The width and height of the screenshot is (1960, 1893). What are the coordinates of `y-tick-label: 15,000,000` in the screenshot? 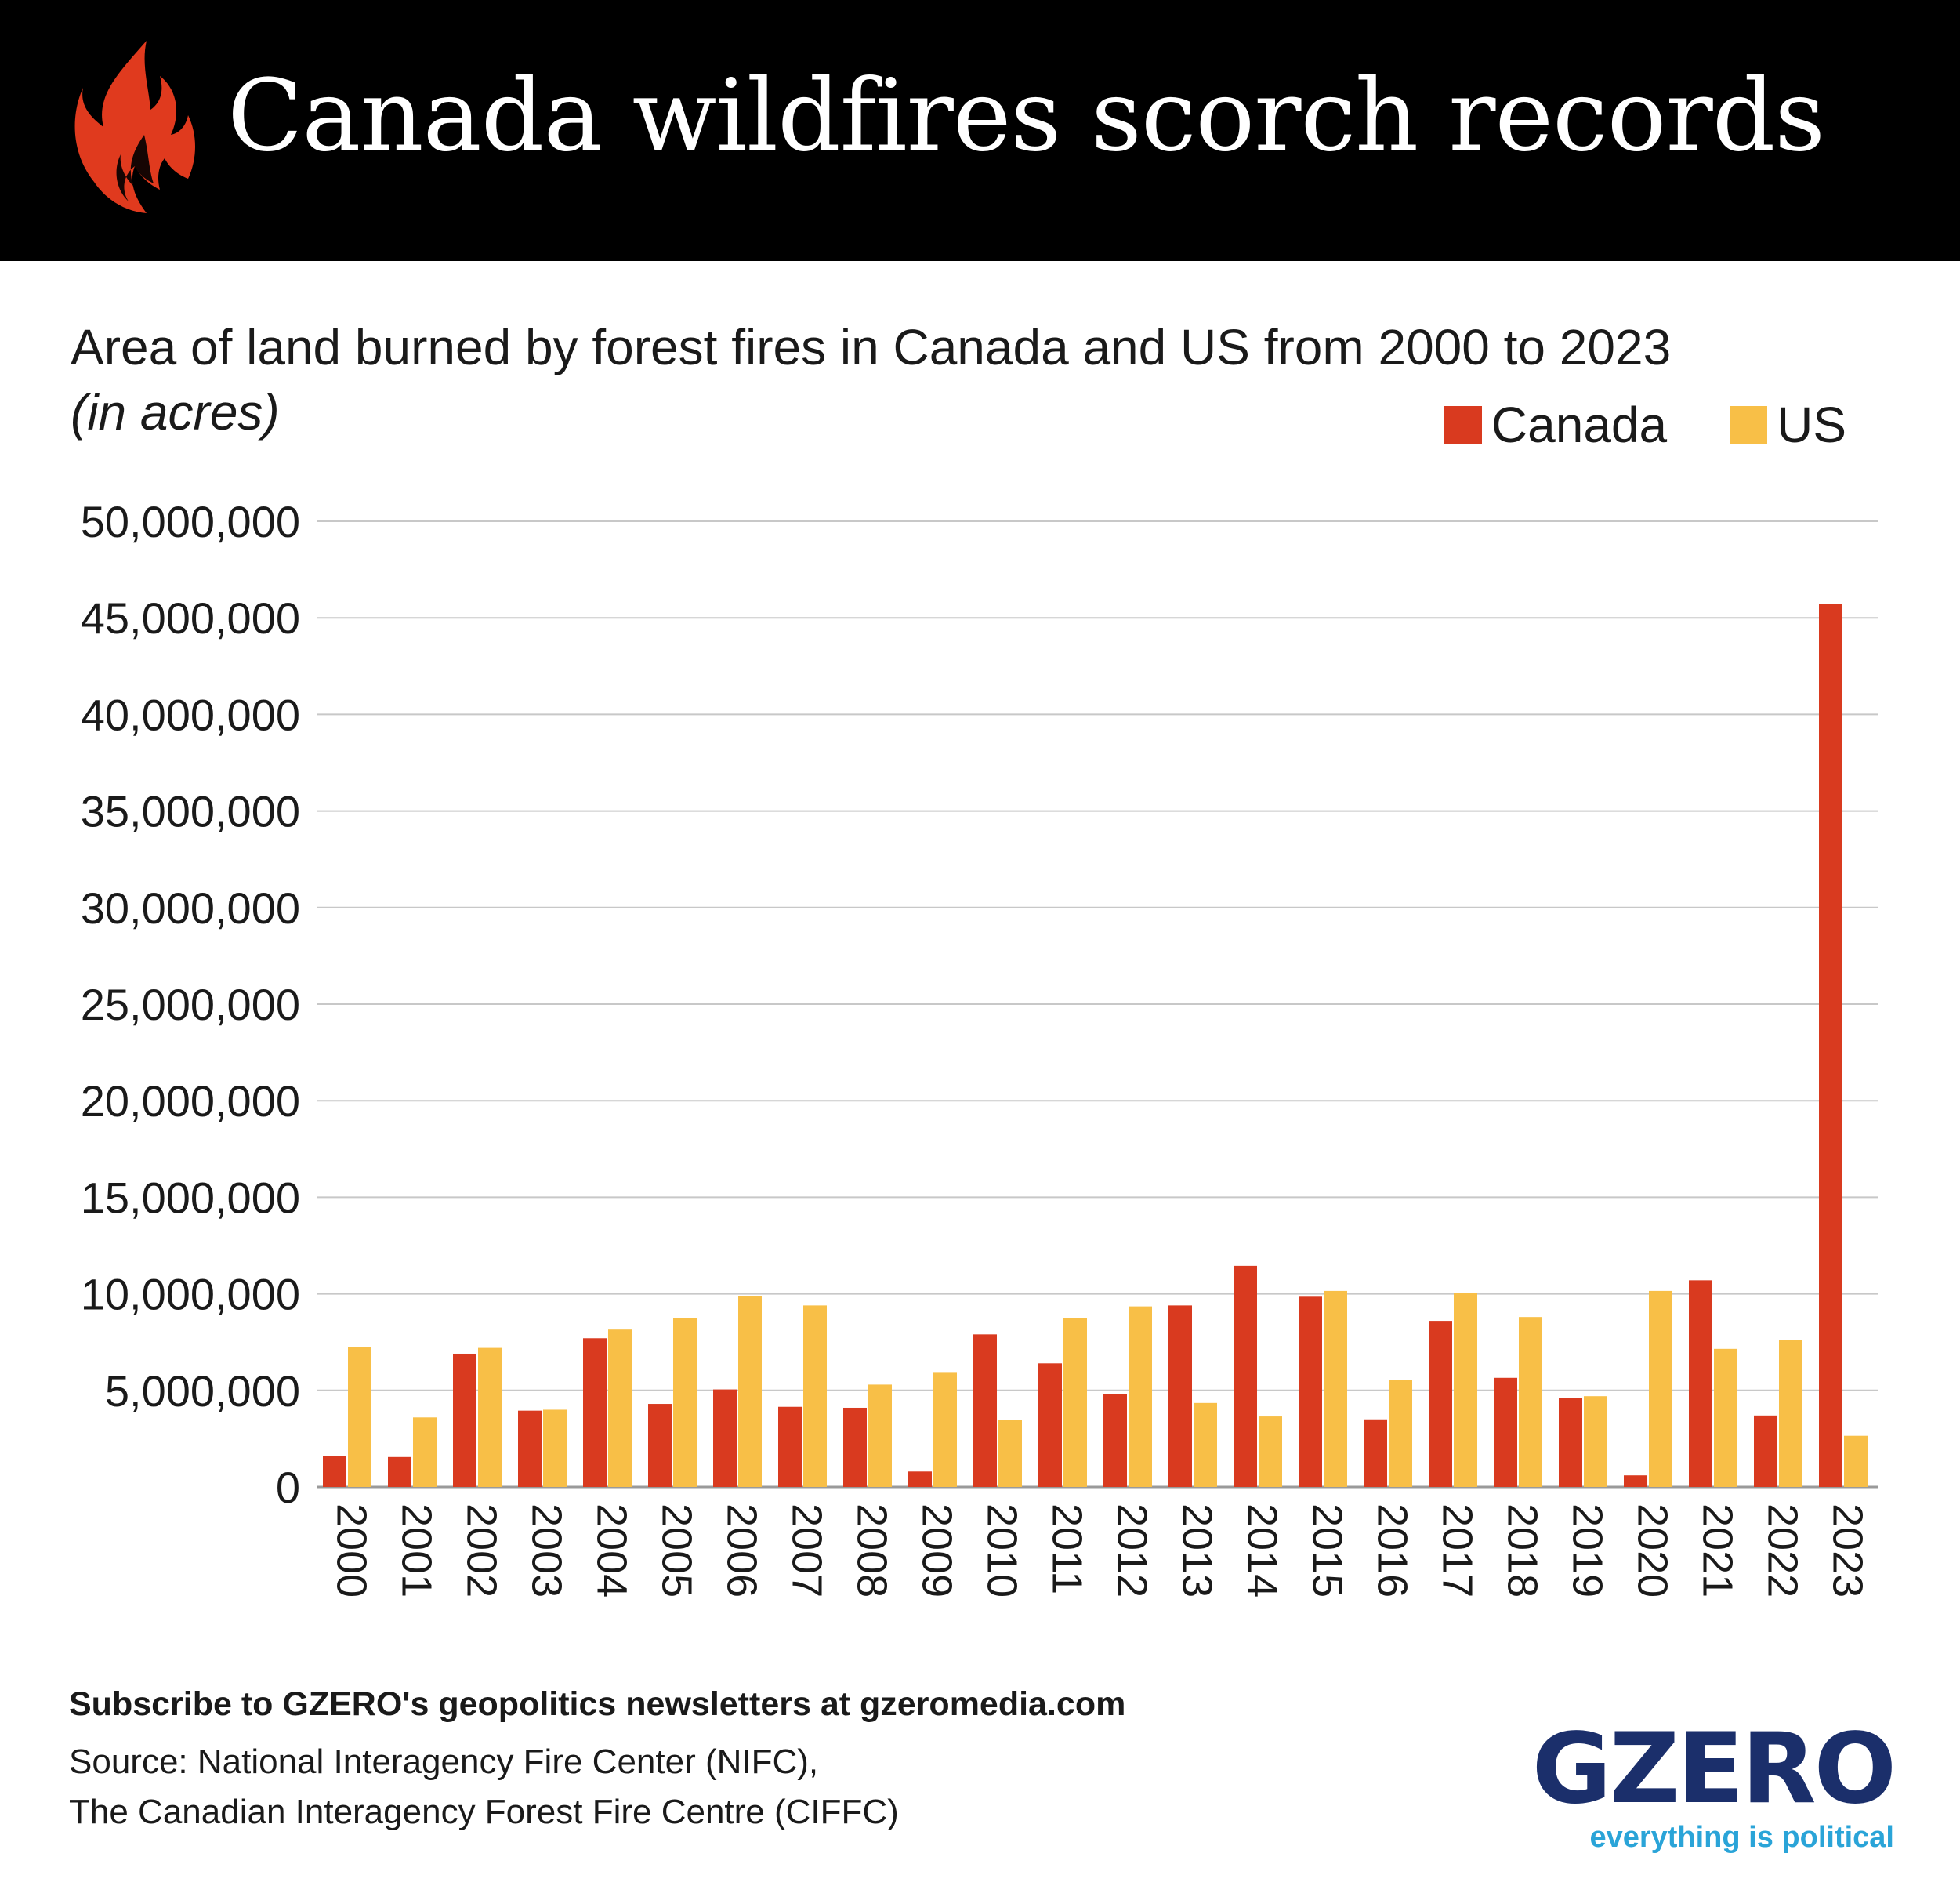 It's located at (191, 1197).